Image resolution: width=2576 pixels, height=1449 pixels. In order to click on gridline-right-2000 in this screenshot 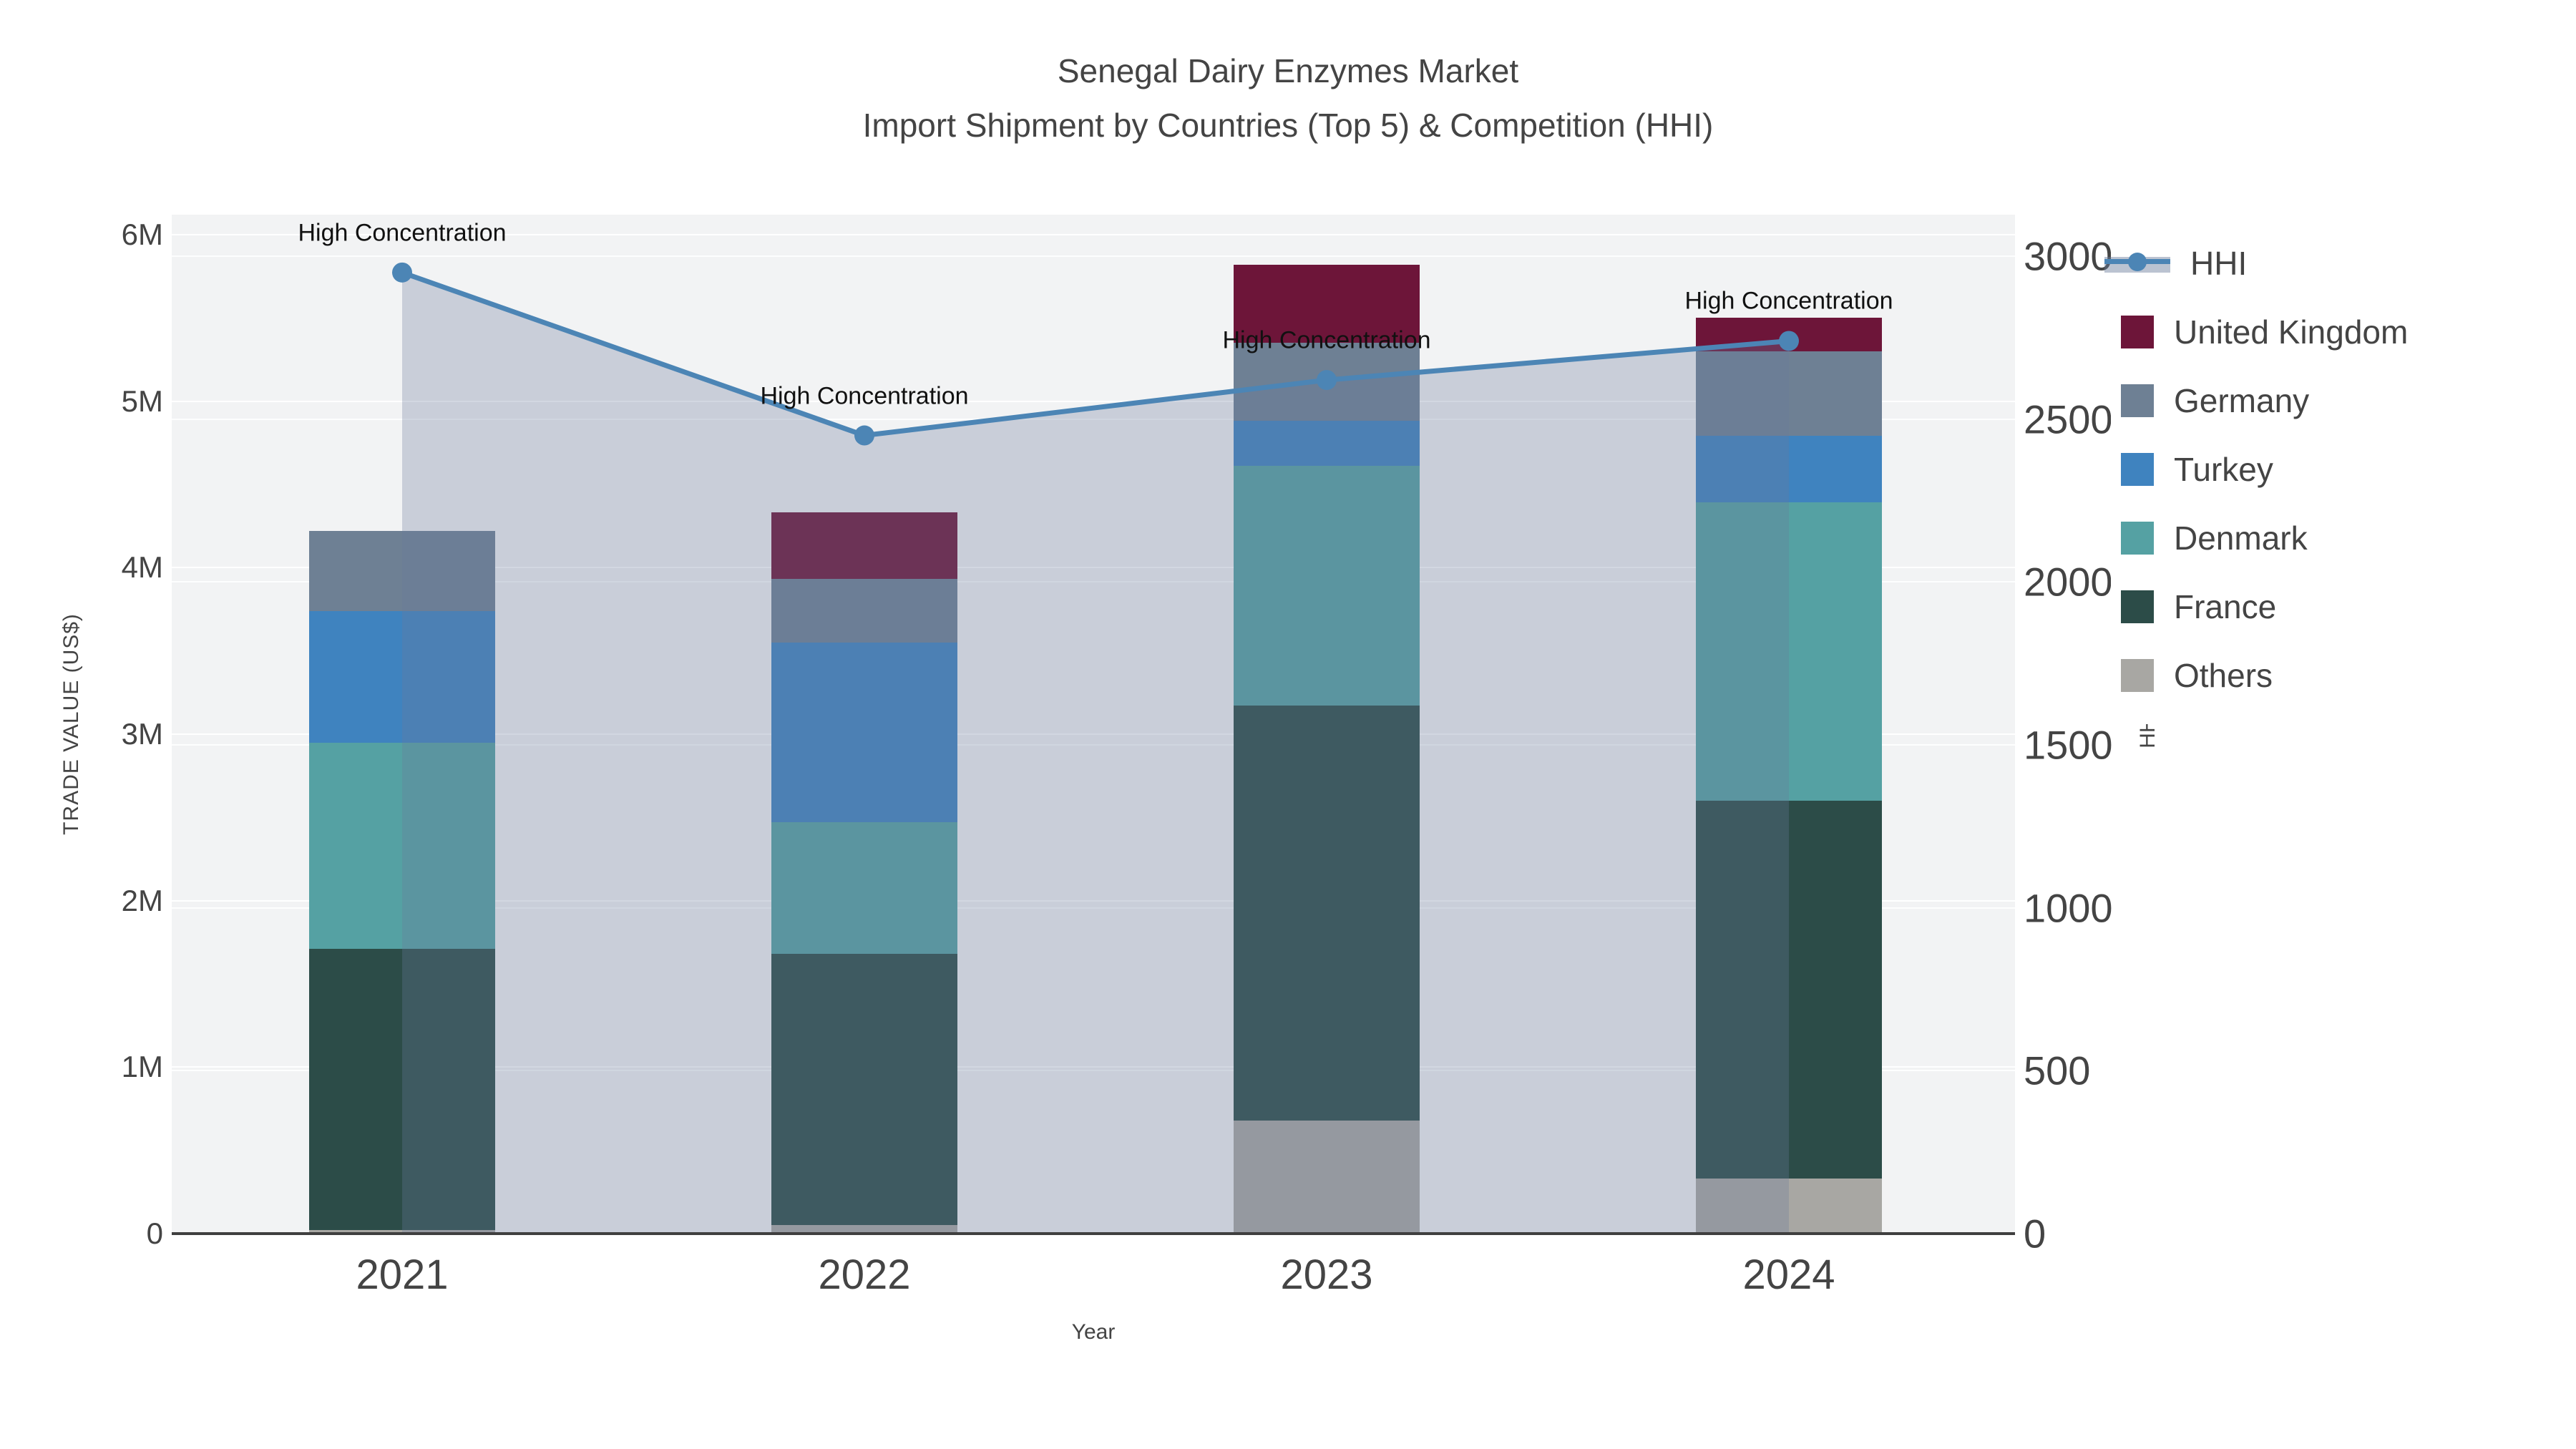, I will do `click(1093, 582)`.